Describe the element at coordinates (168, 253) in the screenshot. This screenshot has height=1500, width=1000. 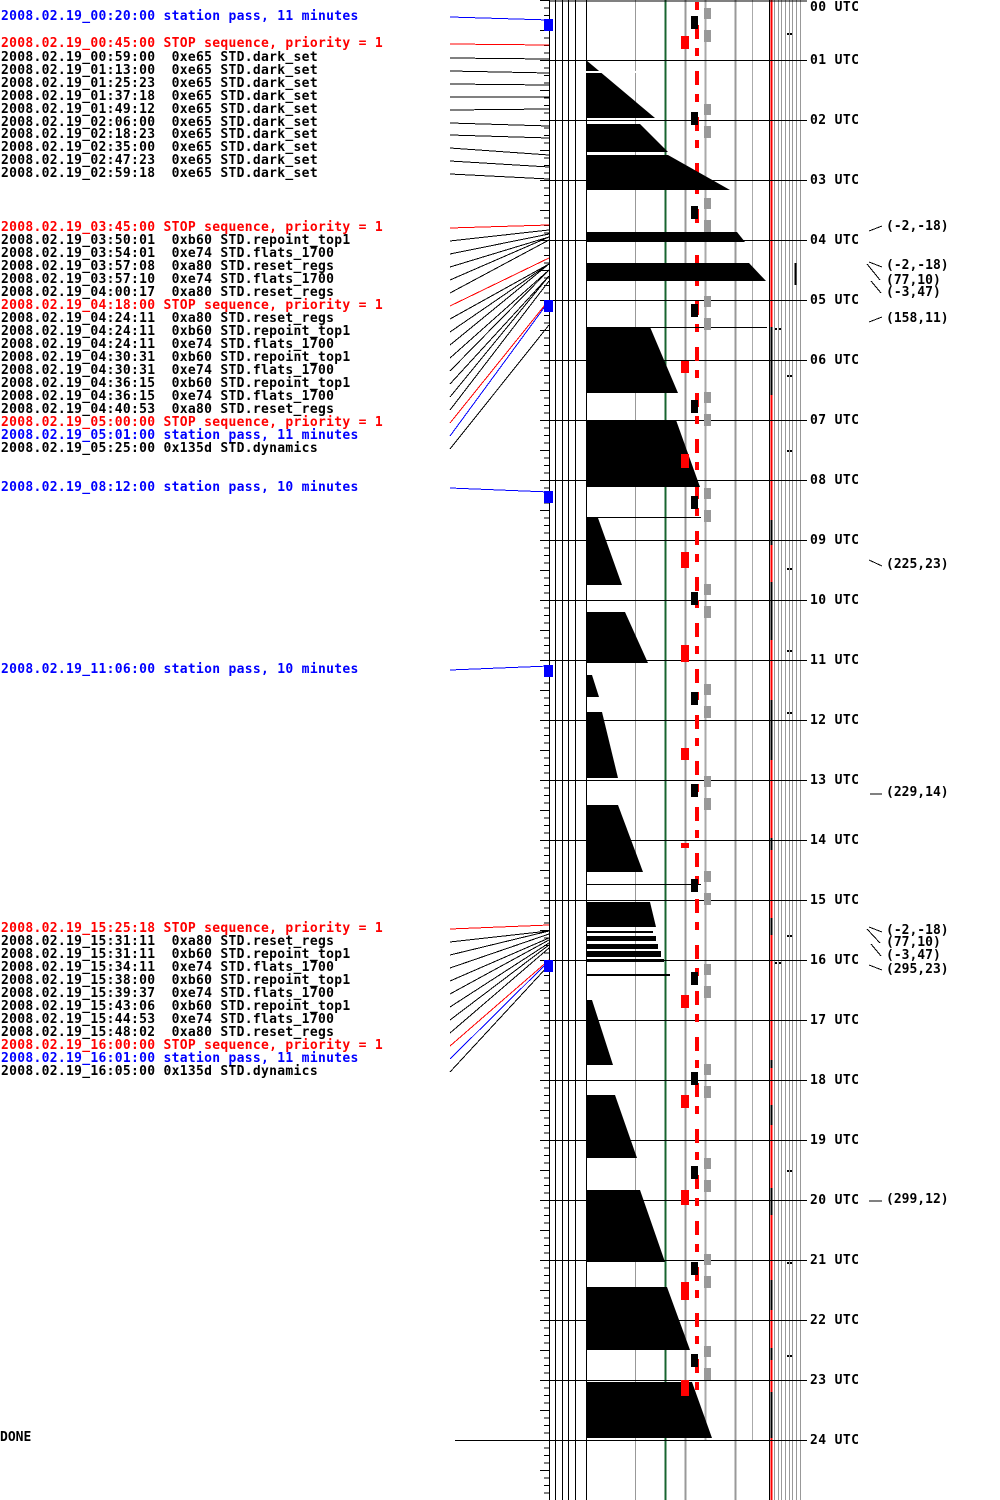
I see `event-row: 2008.02.19_03:54:01 0xe74 STD.flats_1700` at that location.